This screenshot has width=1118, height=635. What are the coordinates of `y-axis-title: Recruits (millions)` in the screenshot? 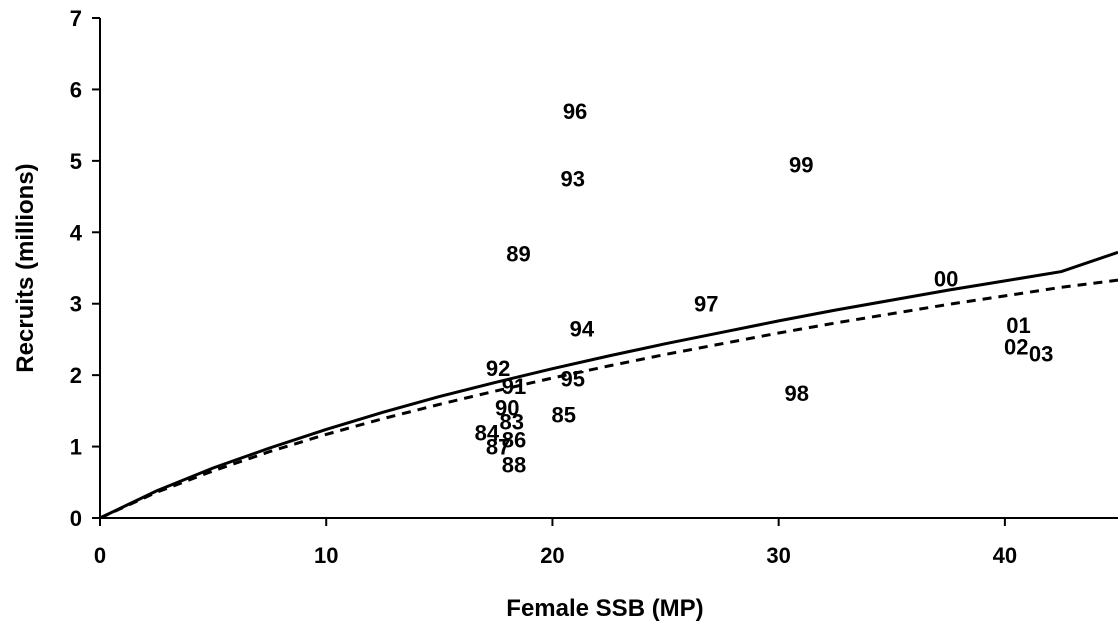 It's located at (25, 267).